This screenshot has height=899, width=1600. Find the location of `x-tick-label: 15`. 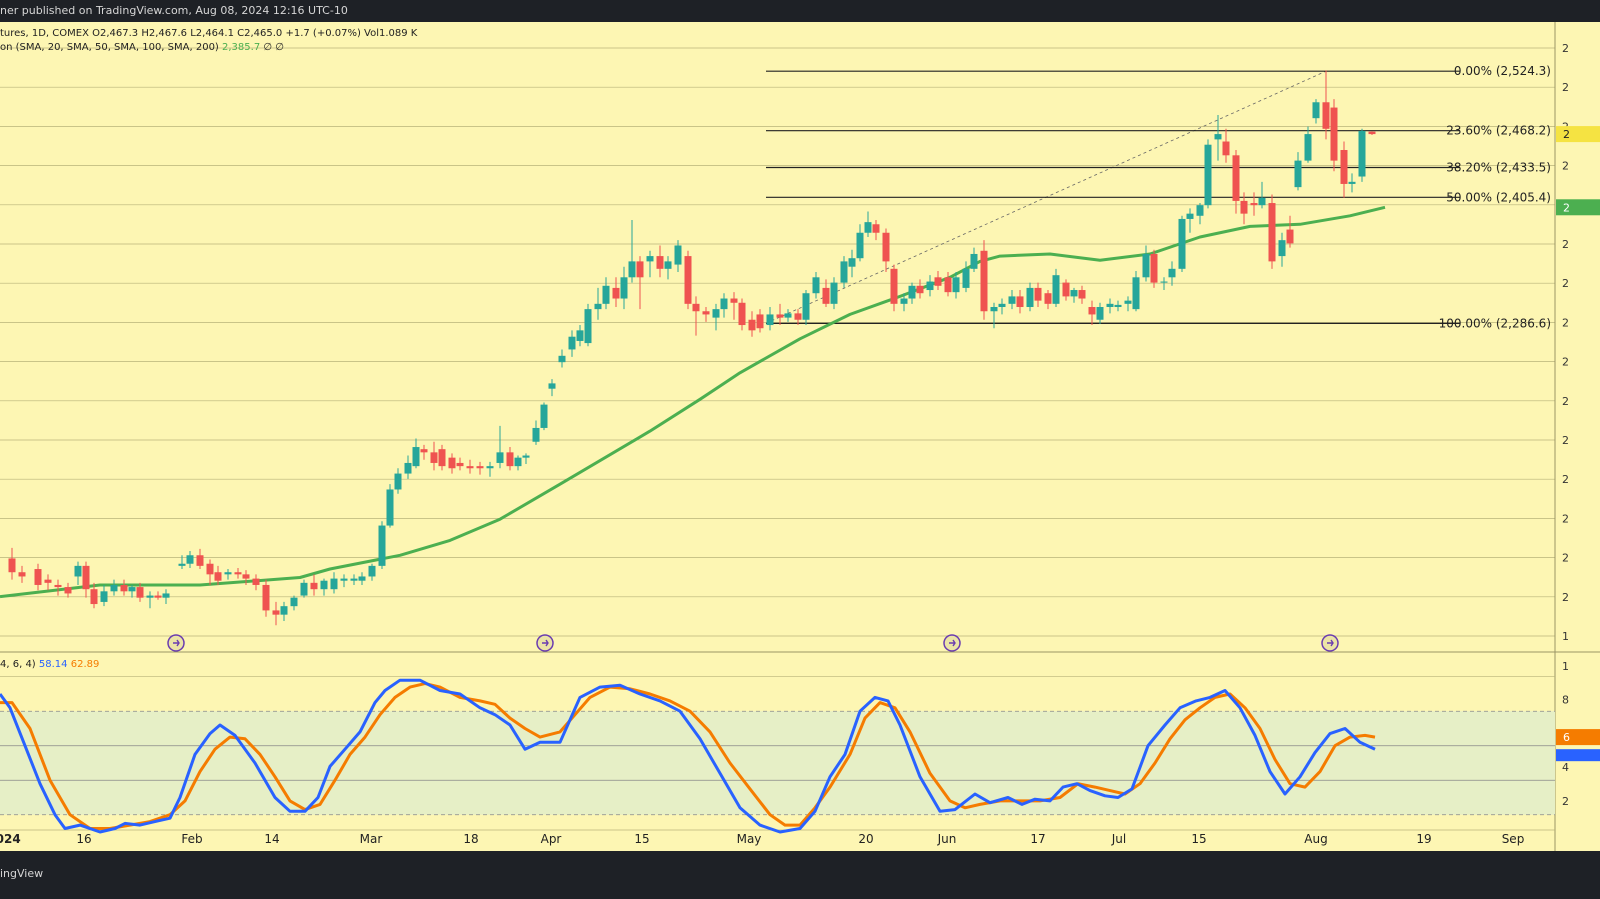

x-tick-label: 15 is located at coordinates (1198, 839).